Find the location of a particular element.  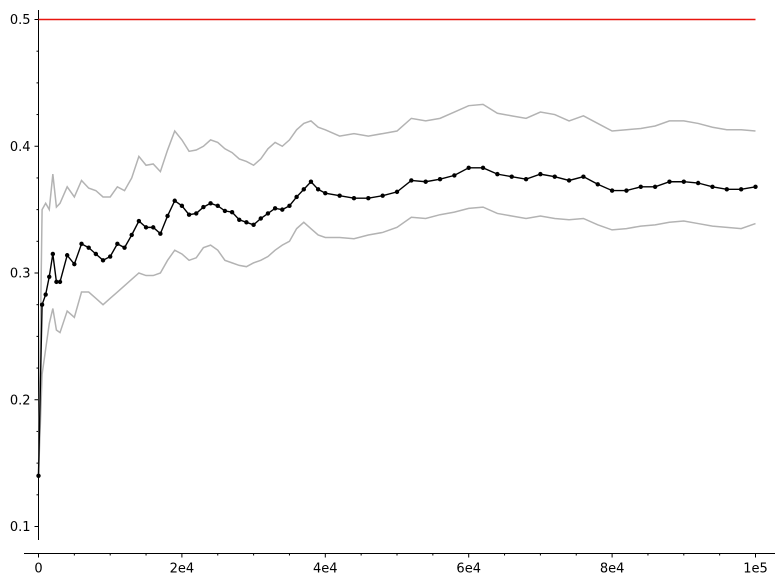

x-tick-label: 8e4 is located at coordinates (612, 569).